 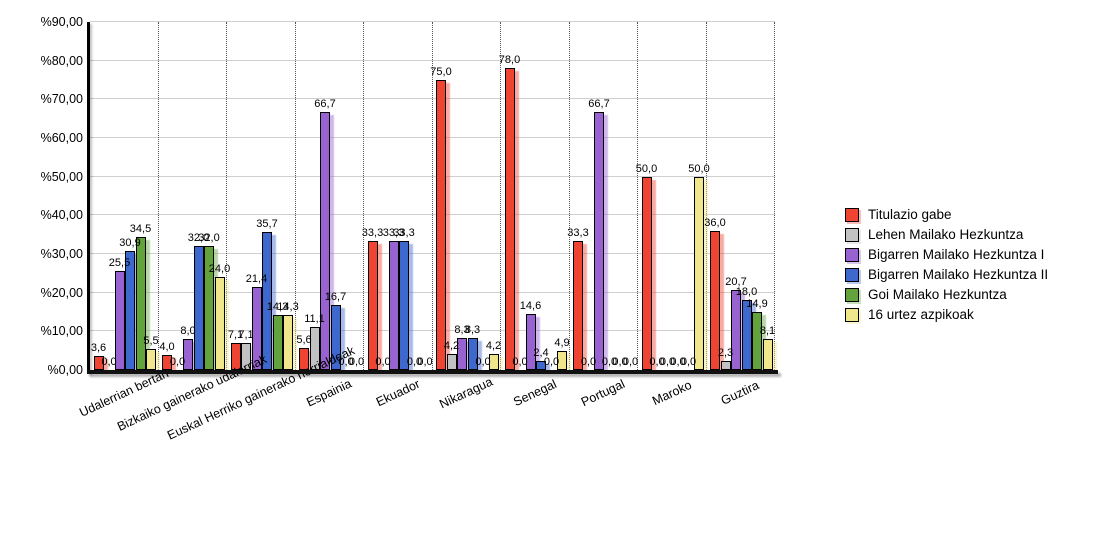 What do you see at coordinates (61, 99) in the screenshot?
I see `y-tick-label: %70,00` at bounding box center [61, 99].